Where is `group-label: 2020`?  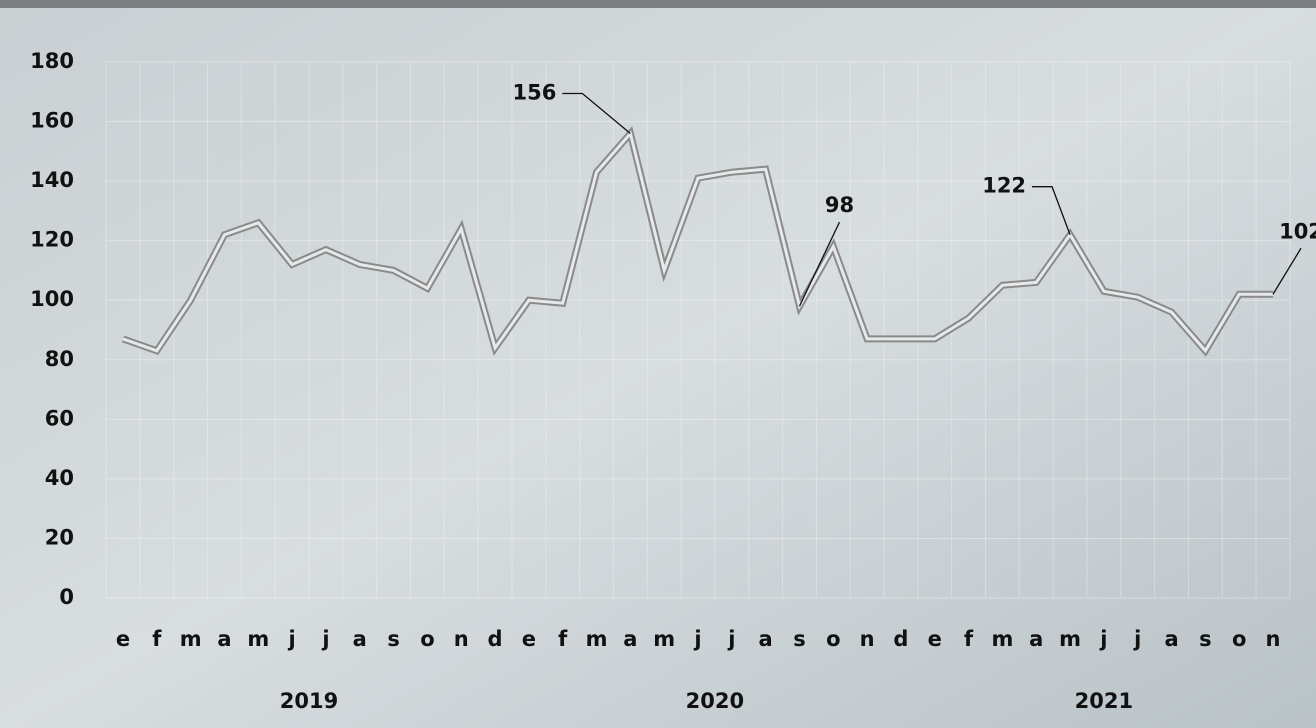
group-label: 2020 is located at coordinates (715, 701).